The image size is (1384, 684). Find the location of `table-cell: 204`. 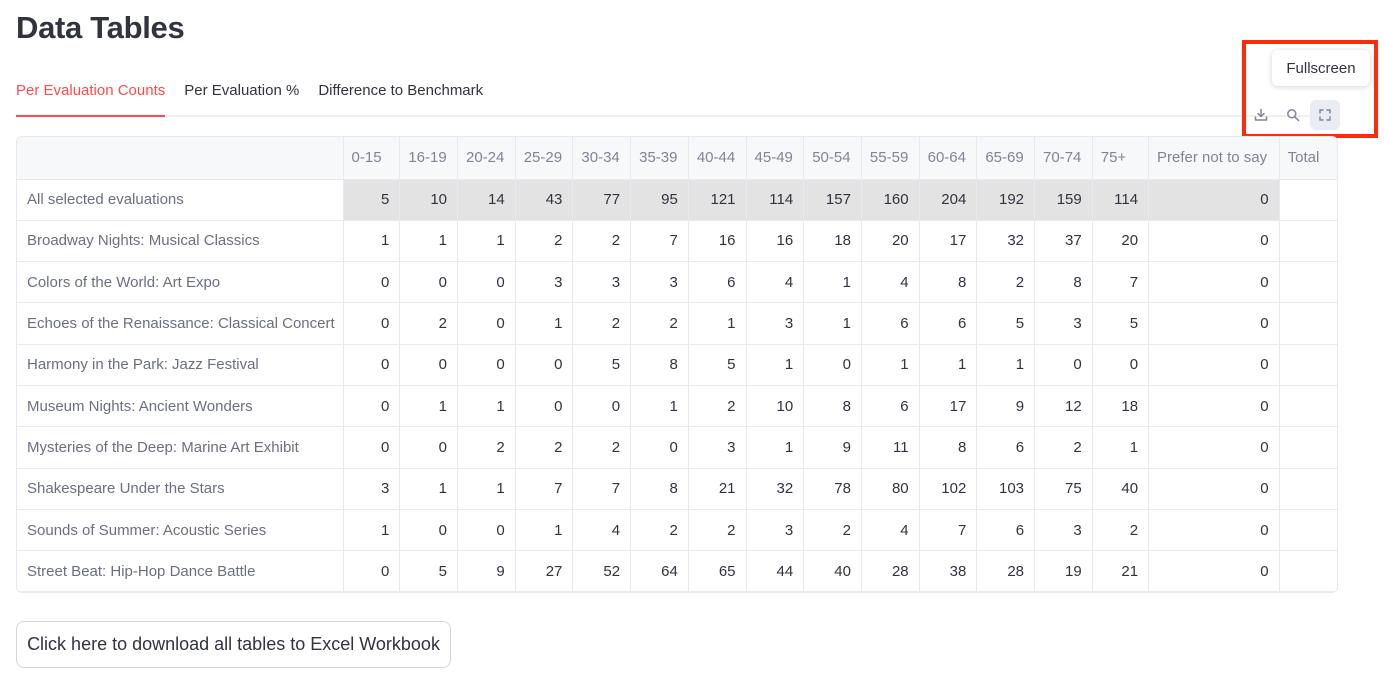

table-cell: 204 is located at coordinates (948, 200).